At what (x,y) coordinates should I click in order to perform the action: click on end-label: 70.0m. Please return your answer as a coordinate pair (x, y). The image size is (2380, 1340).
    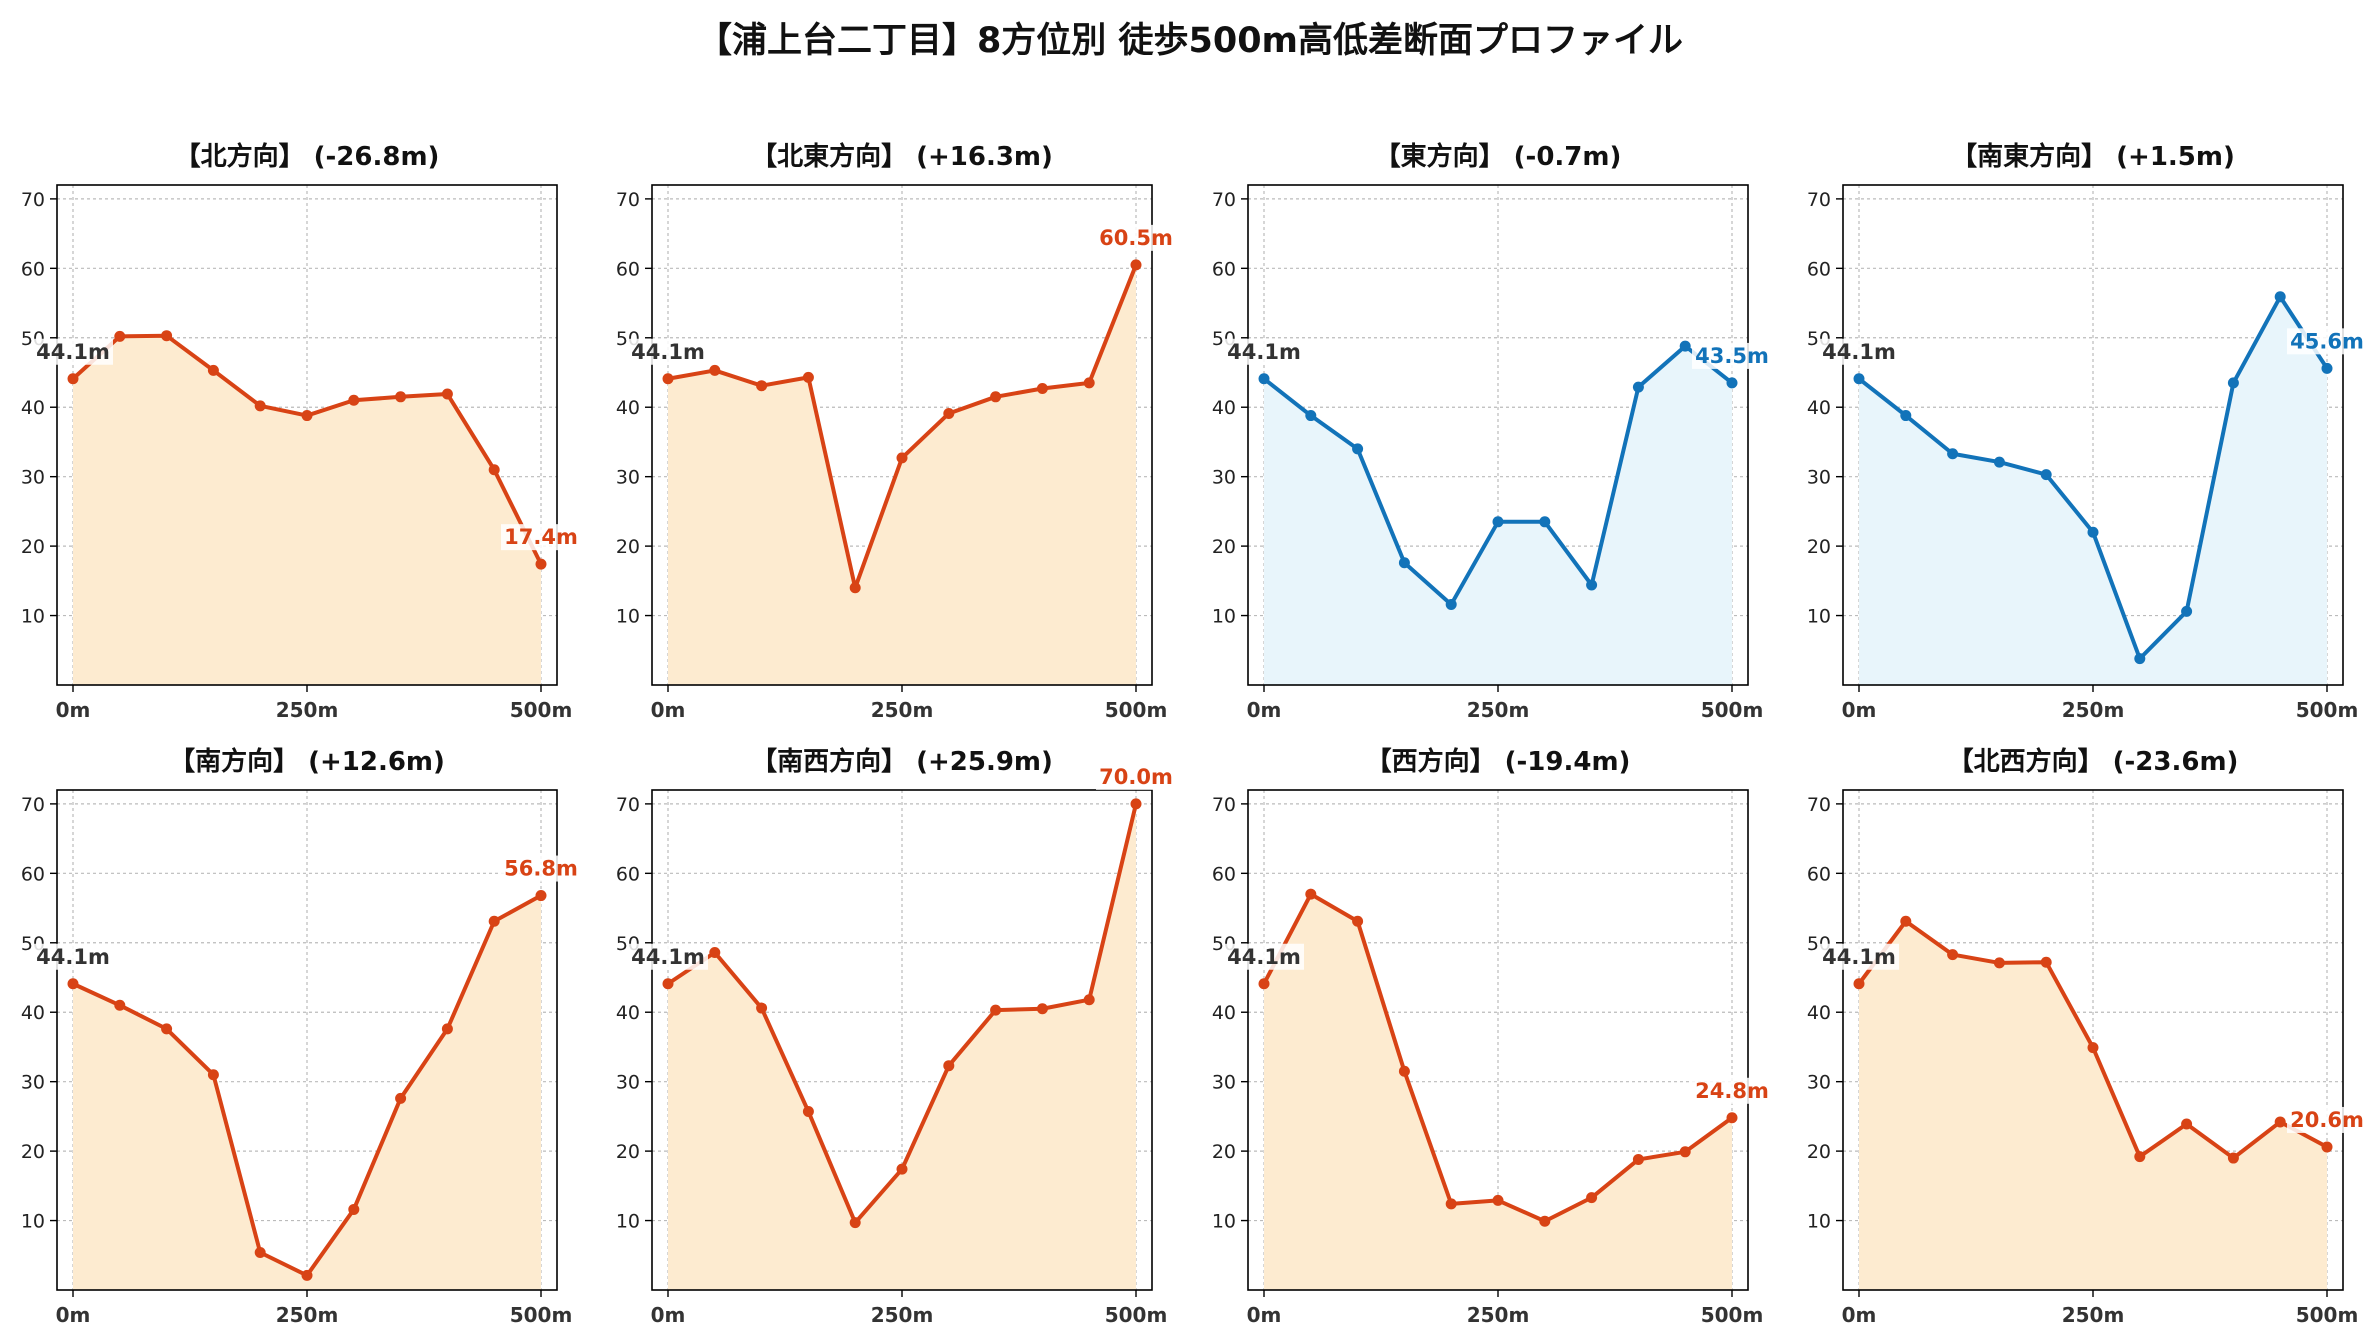
    Looking at the image, I should click on (1136, 777).